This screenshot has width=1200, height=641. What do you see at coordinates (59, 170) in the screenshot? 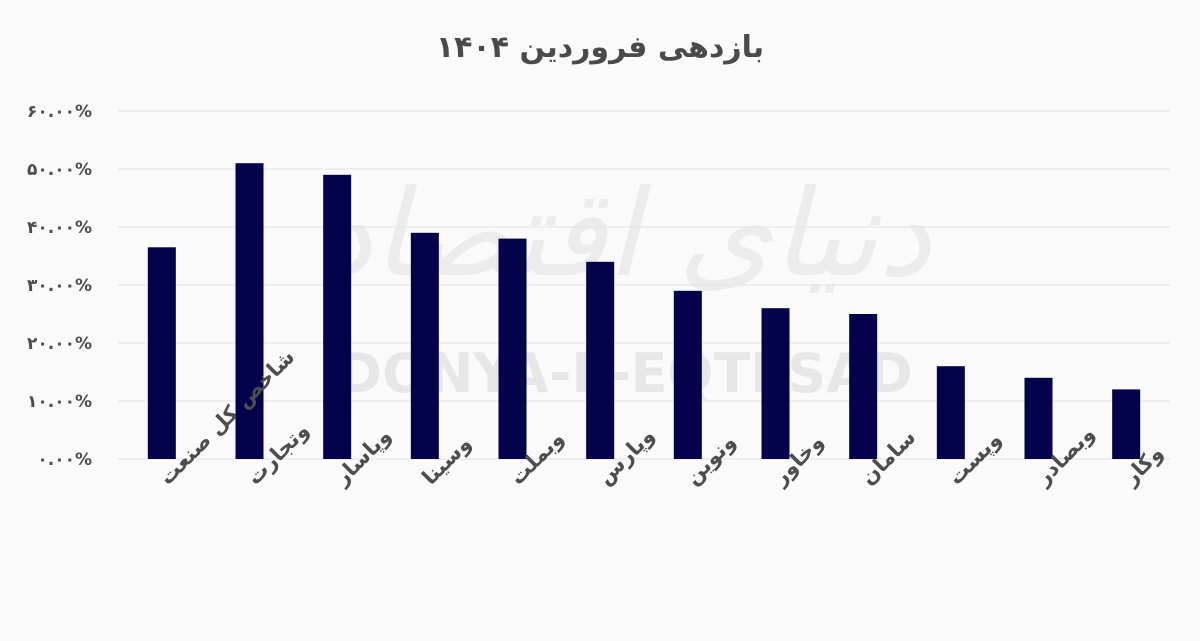
I see `y-tick-label: ۵۰.۰۰%` at bounding box center [59, 170].